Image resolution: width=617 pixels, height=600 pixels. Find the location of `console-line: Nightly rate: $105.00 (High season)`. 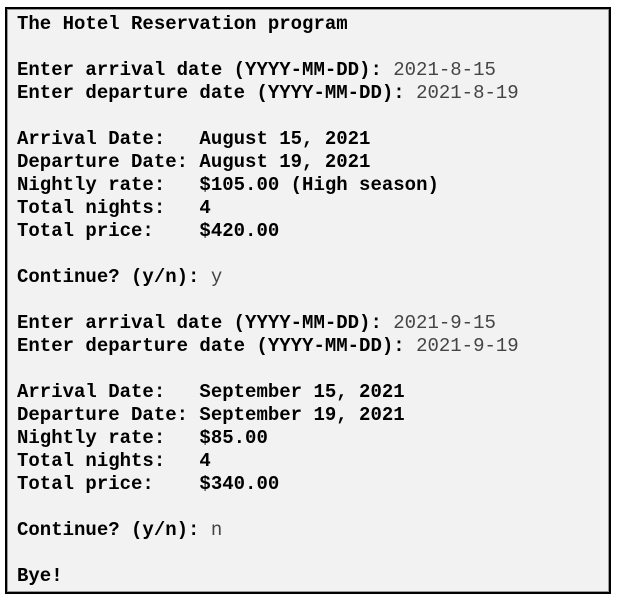

console-line: Nightly rate: $105.00 (High season) is located at coordinates (313, 185).